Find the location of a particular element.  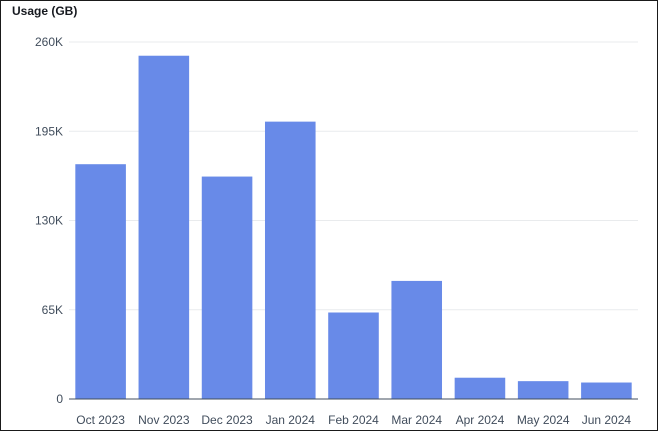

x-tick-label: Jan 2024 is located at coordinates (291, 420).